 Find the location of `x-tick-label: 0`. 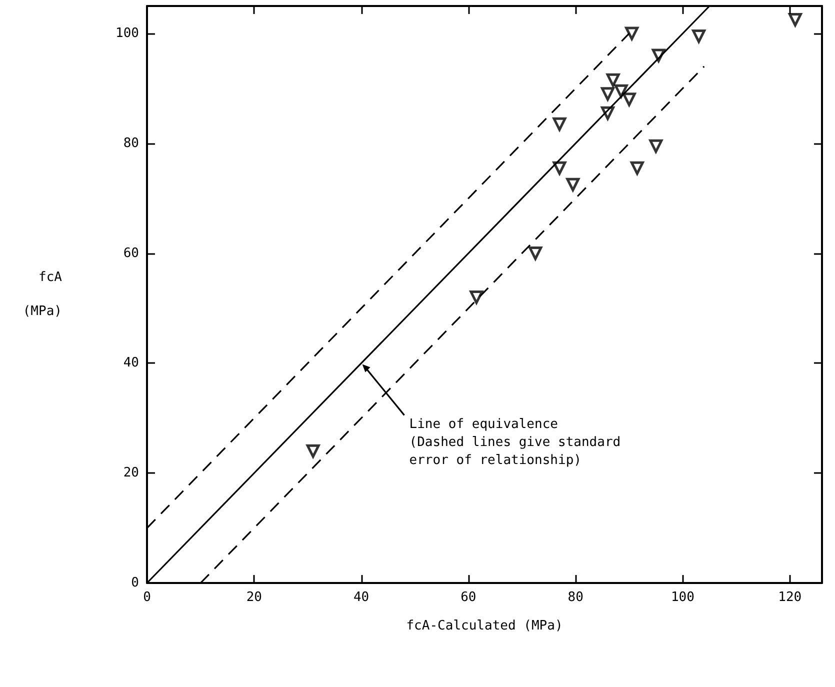

x-tick-label: 0 is located at coordinates (147, 597).